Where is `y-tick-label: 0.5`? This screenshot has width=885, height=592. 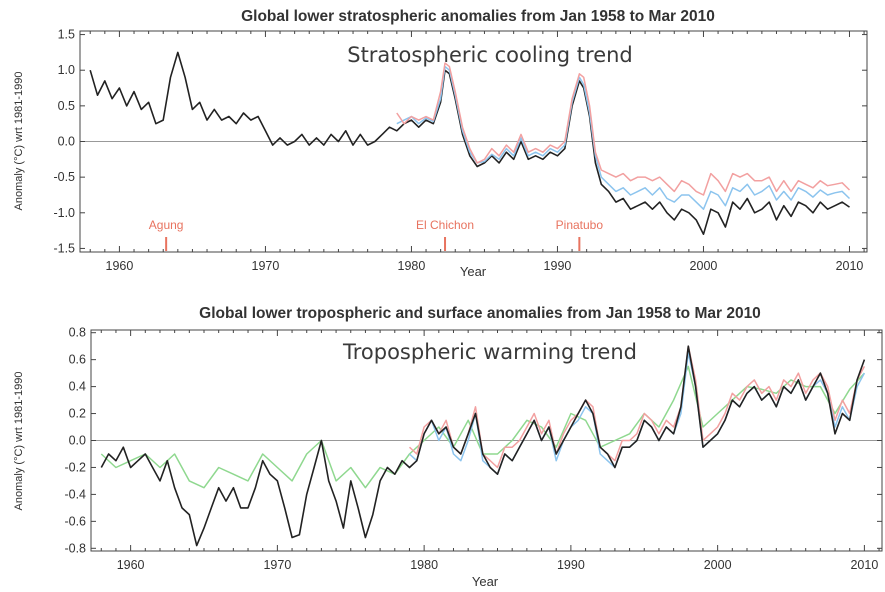
y-tick-label: 0.5 is located at coordinates (66, 106).